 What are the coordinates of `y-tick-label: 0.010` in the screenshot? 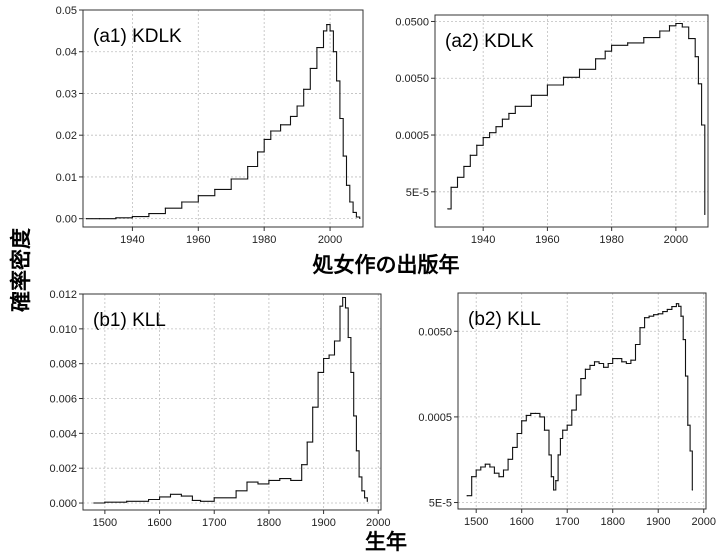 It's located at (63, 330).